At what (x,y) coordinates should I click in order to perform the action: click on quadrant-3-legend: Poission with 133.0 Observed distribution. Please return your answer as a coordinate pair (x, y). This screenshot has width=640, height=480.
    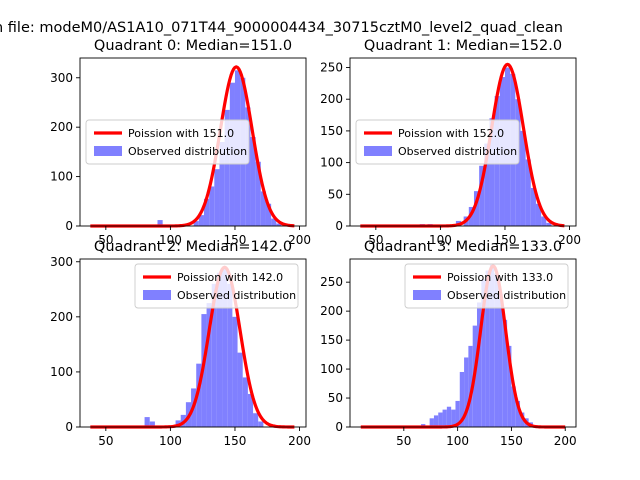
    Looking at the image, I should click on (486, 286).